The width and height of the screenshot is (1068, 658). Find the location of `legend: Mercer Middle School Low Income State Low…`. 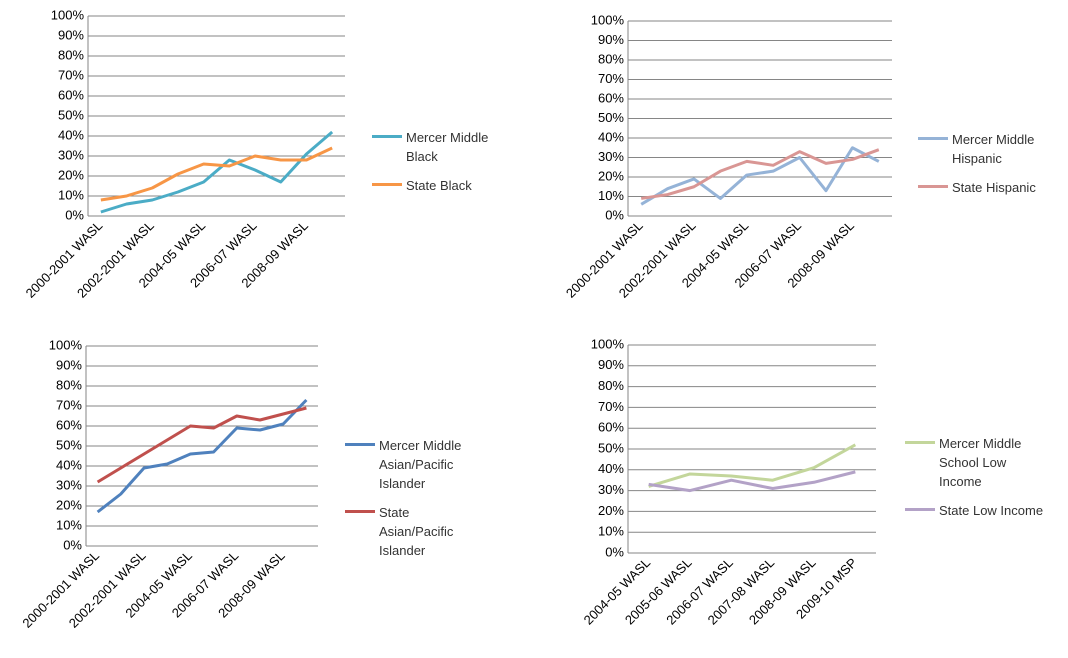

legend: Mercer Middle School Low Income State Low… is located at coordinates (974, 482).